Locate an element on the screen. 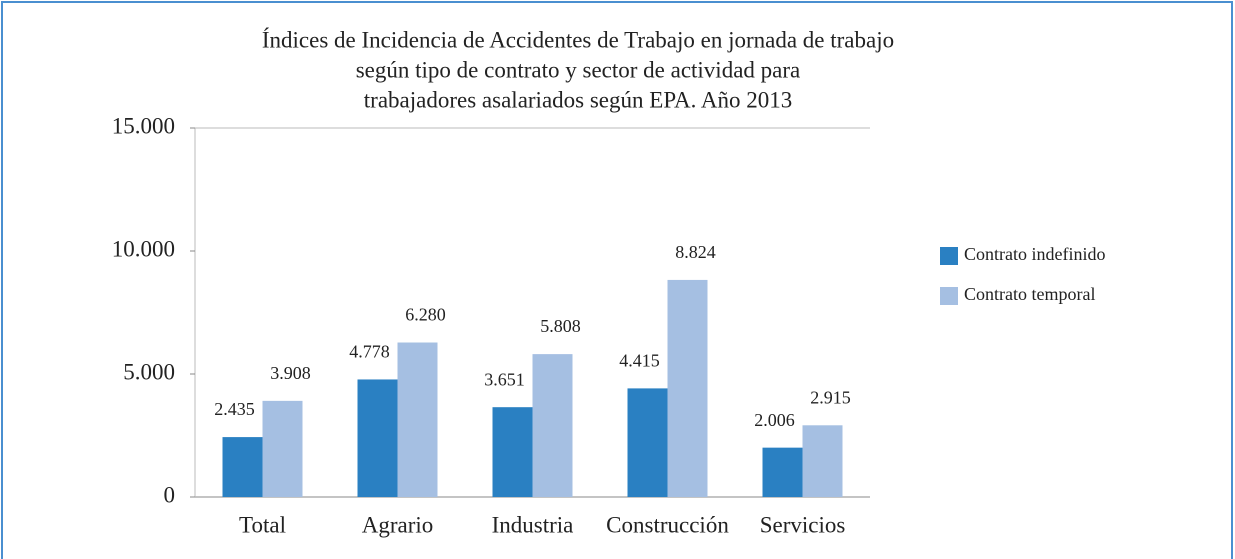 The image size is (1235, 559). value-label: 4.778 is located at coordinates (369, 352).